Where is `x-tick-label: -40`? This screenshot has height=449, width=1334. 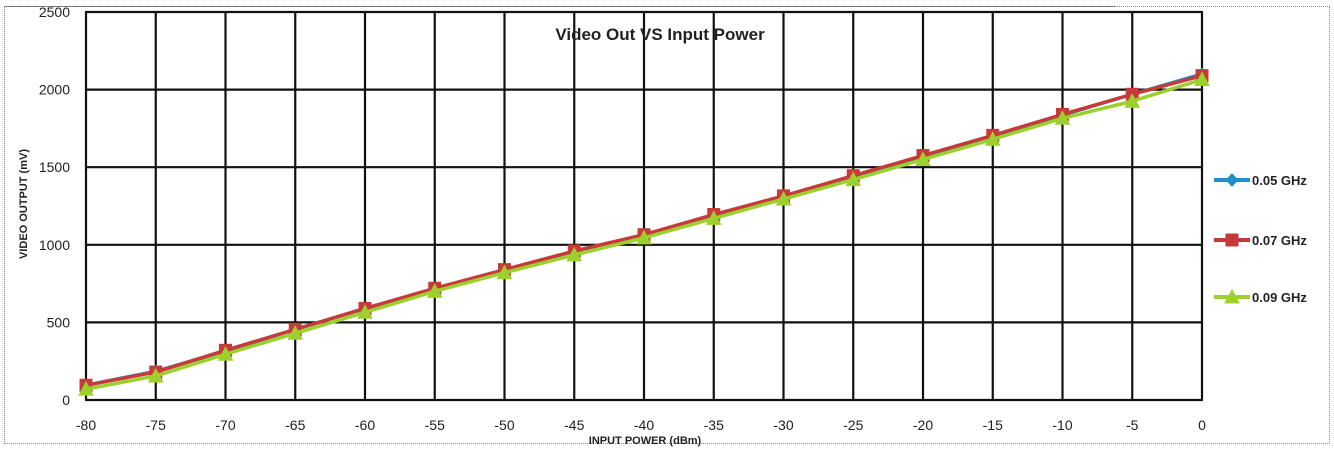
x-tick-label: -40 is located at coordinates (644, 425).